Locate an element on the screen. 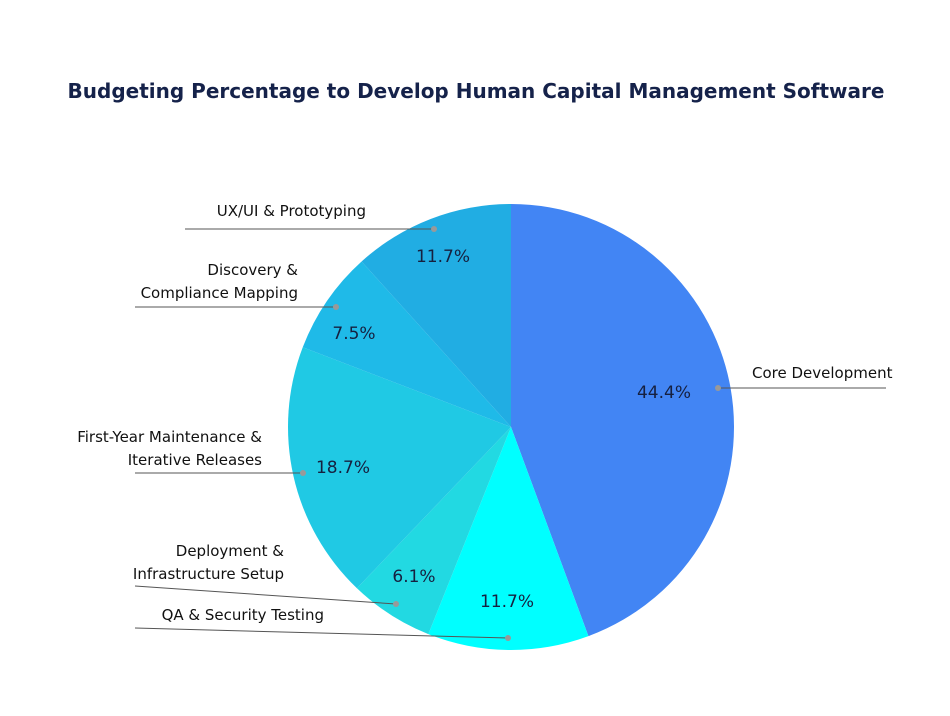 This screenshot has width=950, height=716. slice-value-label: 7.5% is located at coordinates (353, 334).